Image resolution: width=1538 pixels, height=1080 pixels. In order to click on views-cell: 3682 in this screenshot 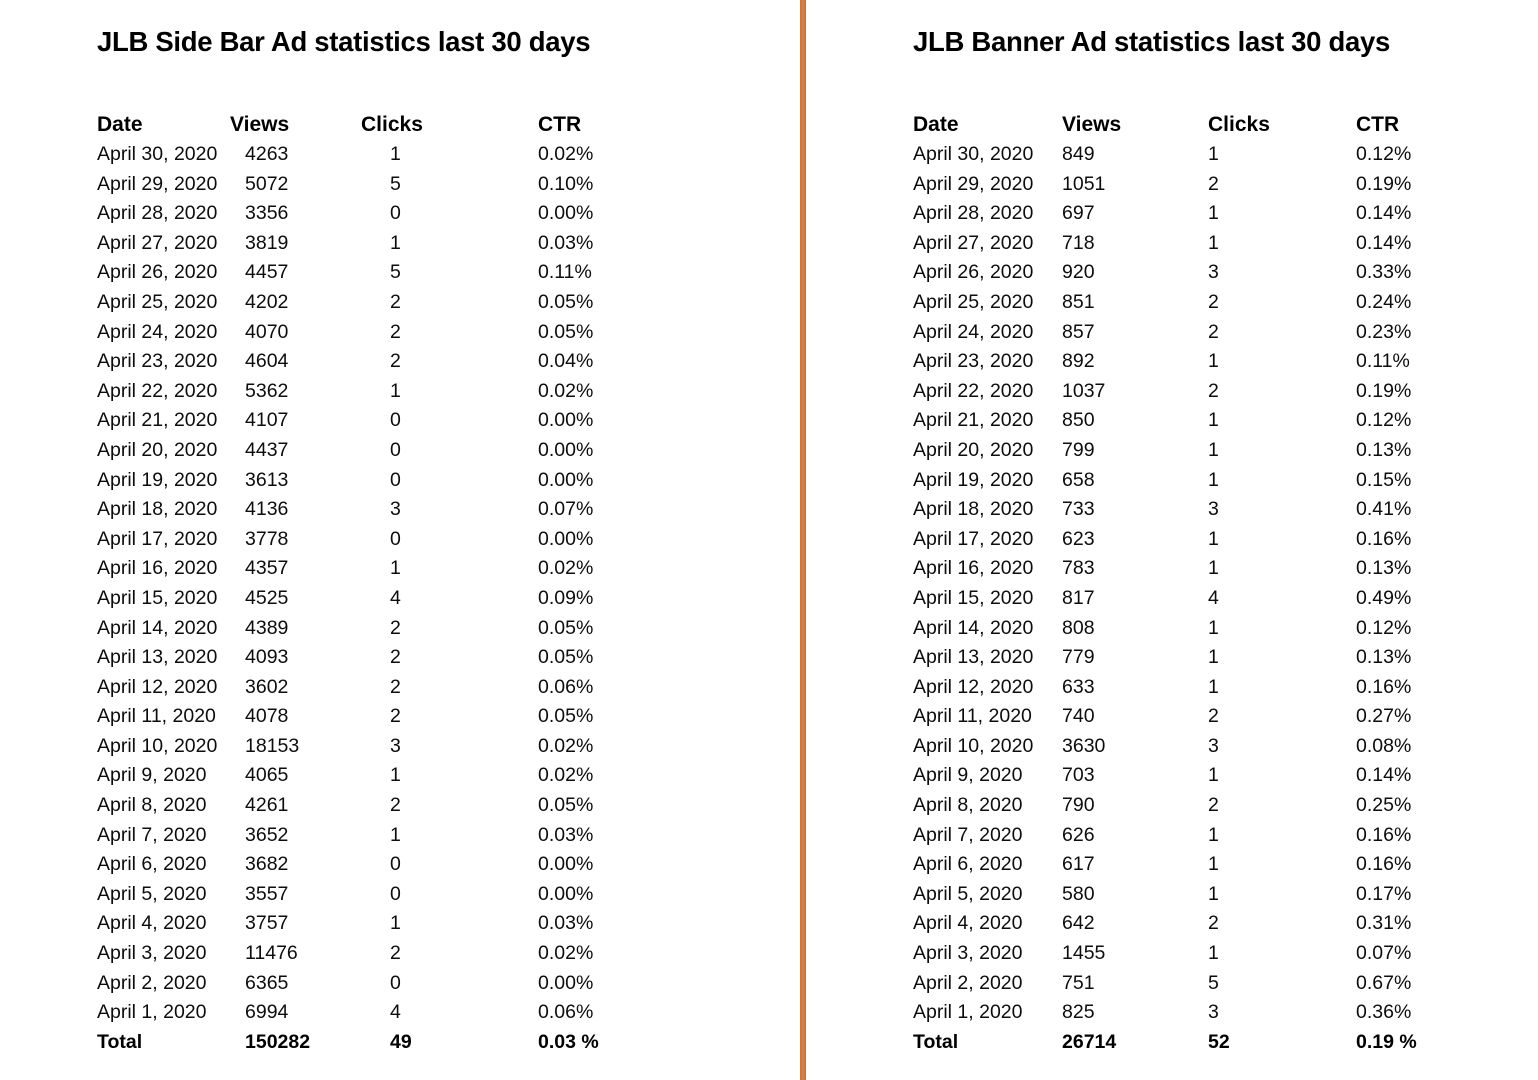, I will do `click(267, 864)`.